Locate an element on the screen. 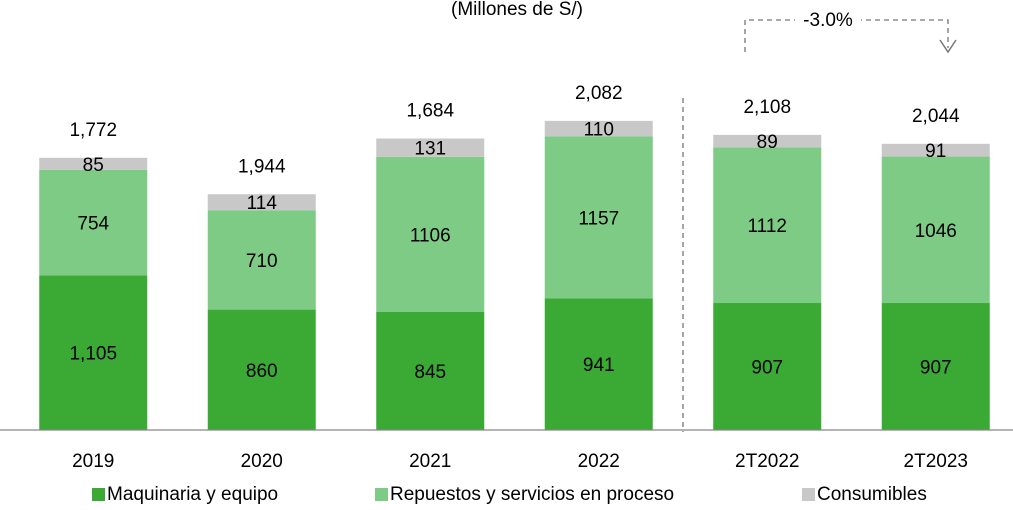 This screenshot has height=510, width=1013. value-label: 845 is located at coordinates (430, 372).